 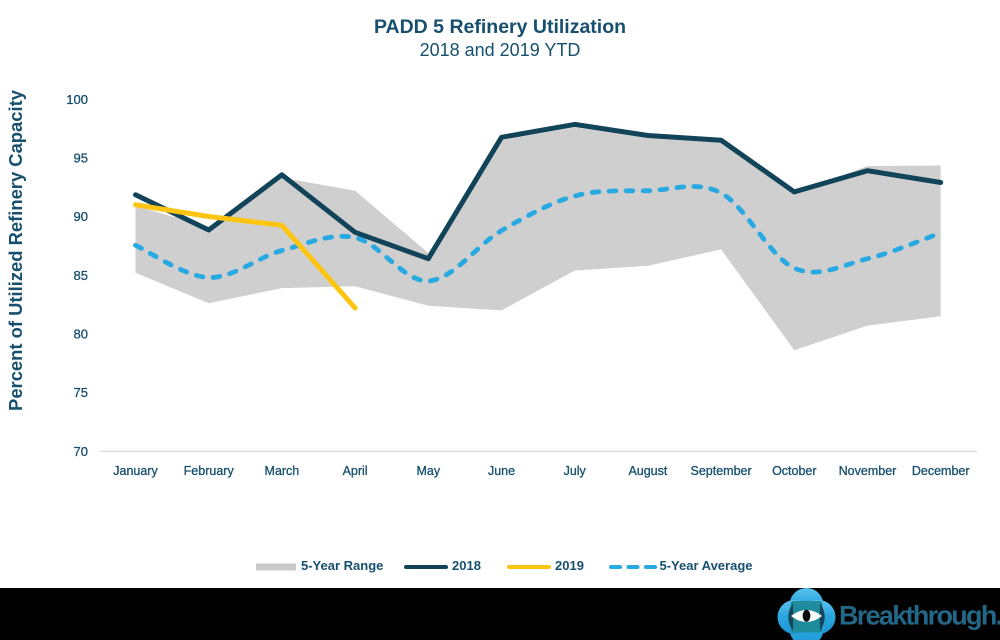 What do you see at coordinates (355, 471) in the screenshot?
I see `svg-text: April` at bounding box center [355, 471].